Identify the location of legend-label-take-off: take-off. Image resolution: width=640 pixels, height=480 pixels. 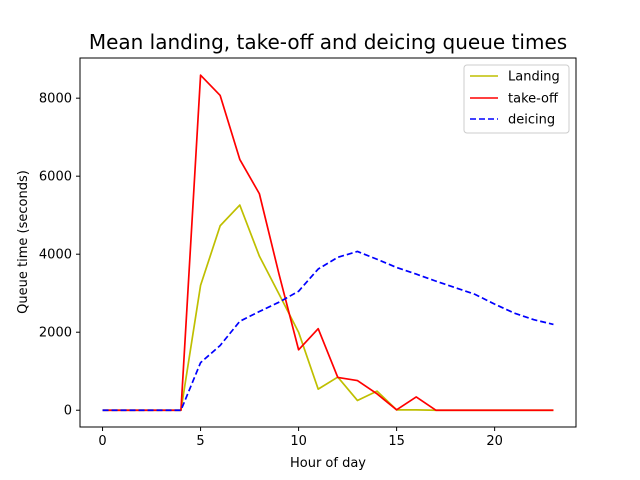
(533, 99).